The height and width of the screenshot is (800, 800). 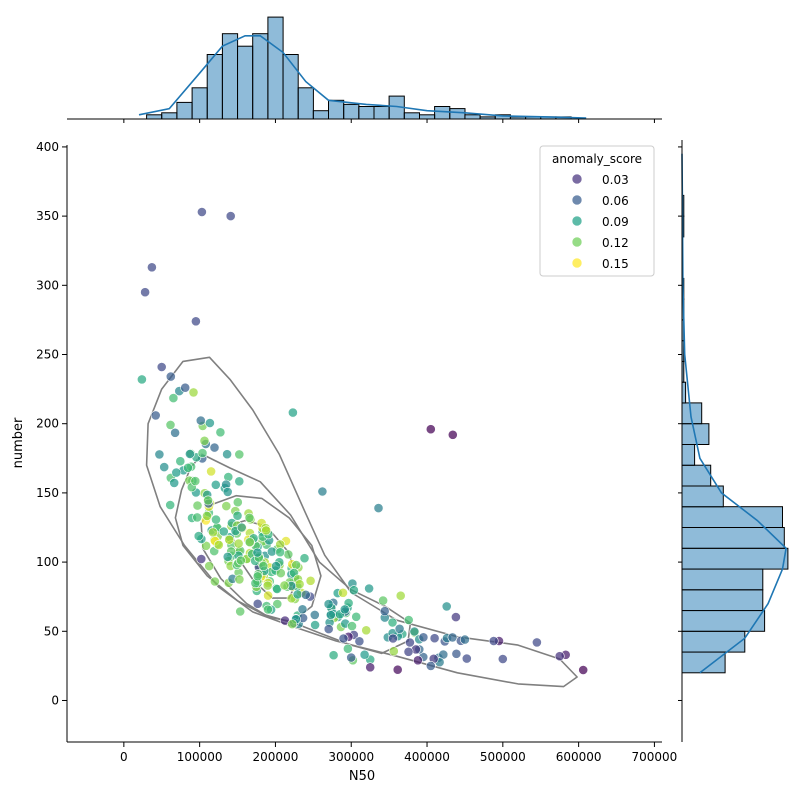 I want to click on top-hist-kde-curve, so click(x=362, y=77).